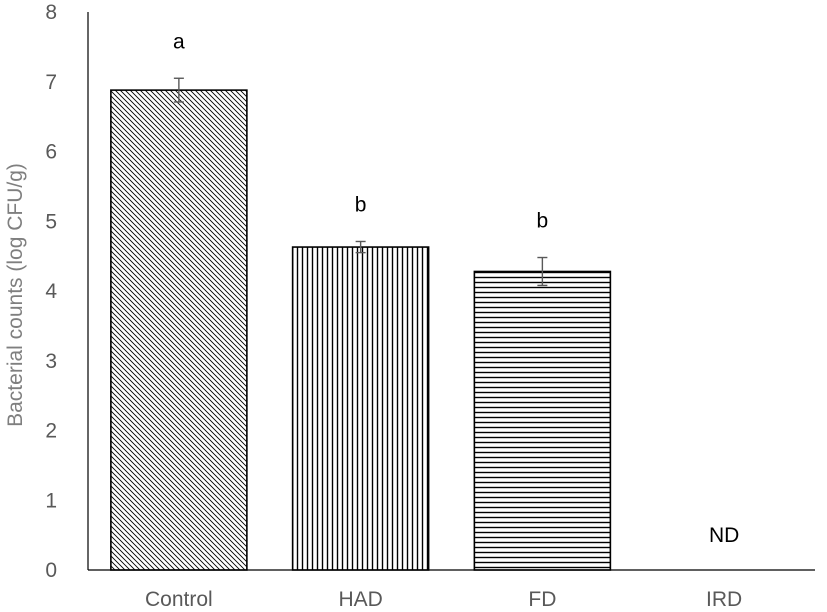 The image size is (827, 612). I want to click on y-tick-label: 7, so click(51, 82).